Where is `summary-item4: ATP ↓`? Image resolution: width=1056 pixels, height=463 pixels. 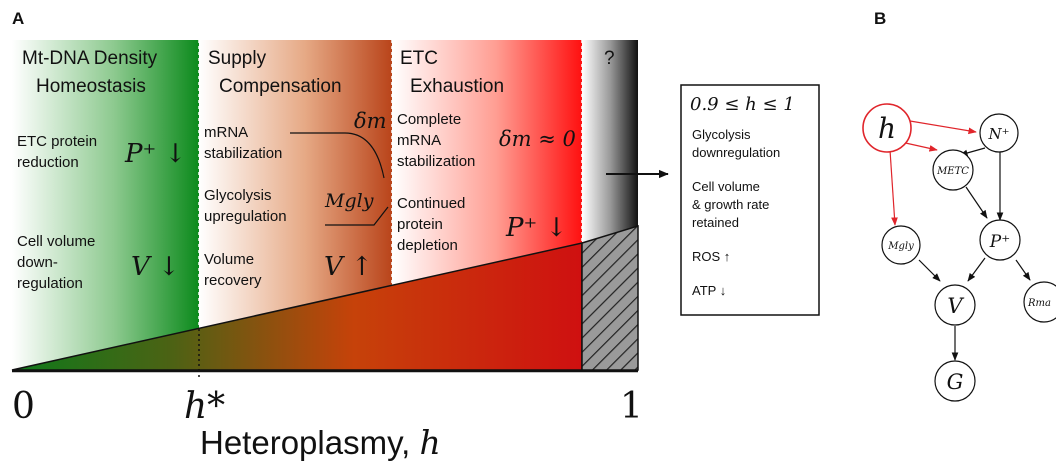 summary-item4: ATP ↓ is located at coordinates (709, 290).